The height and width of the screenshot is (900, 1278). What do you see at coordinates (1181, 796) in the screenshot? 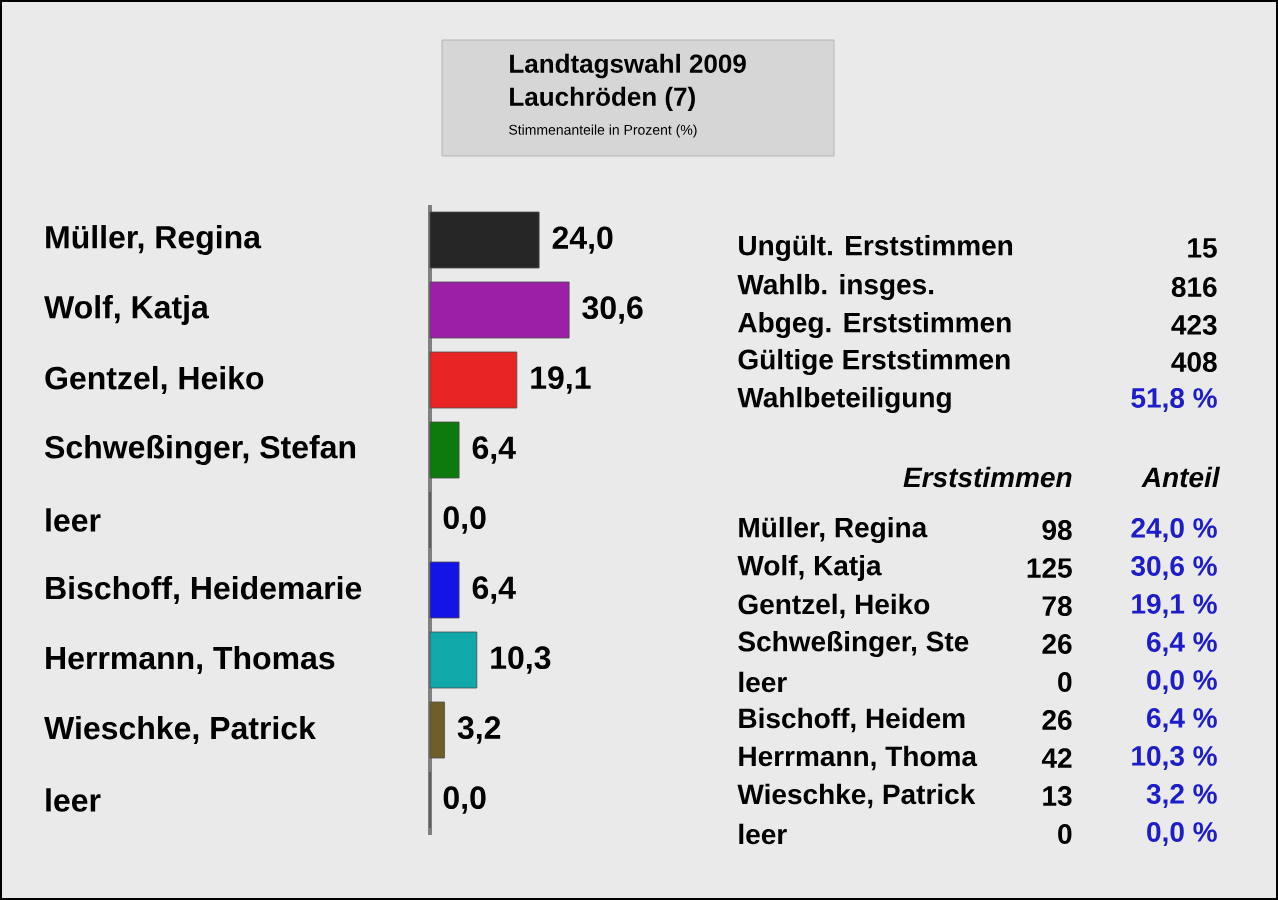
I see `text: 3,2 %` at bounding box center [1181, 796].